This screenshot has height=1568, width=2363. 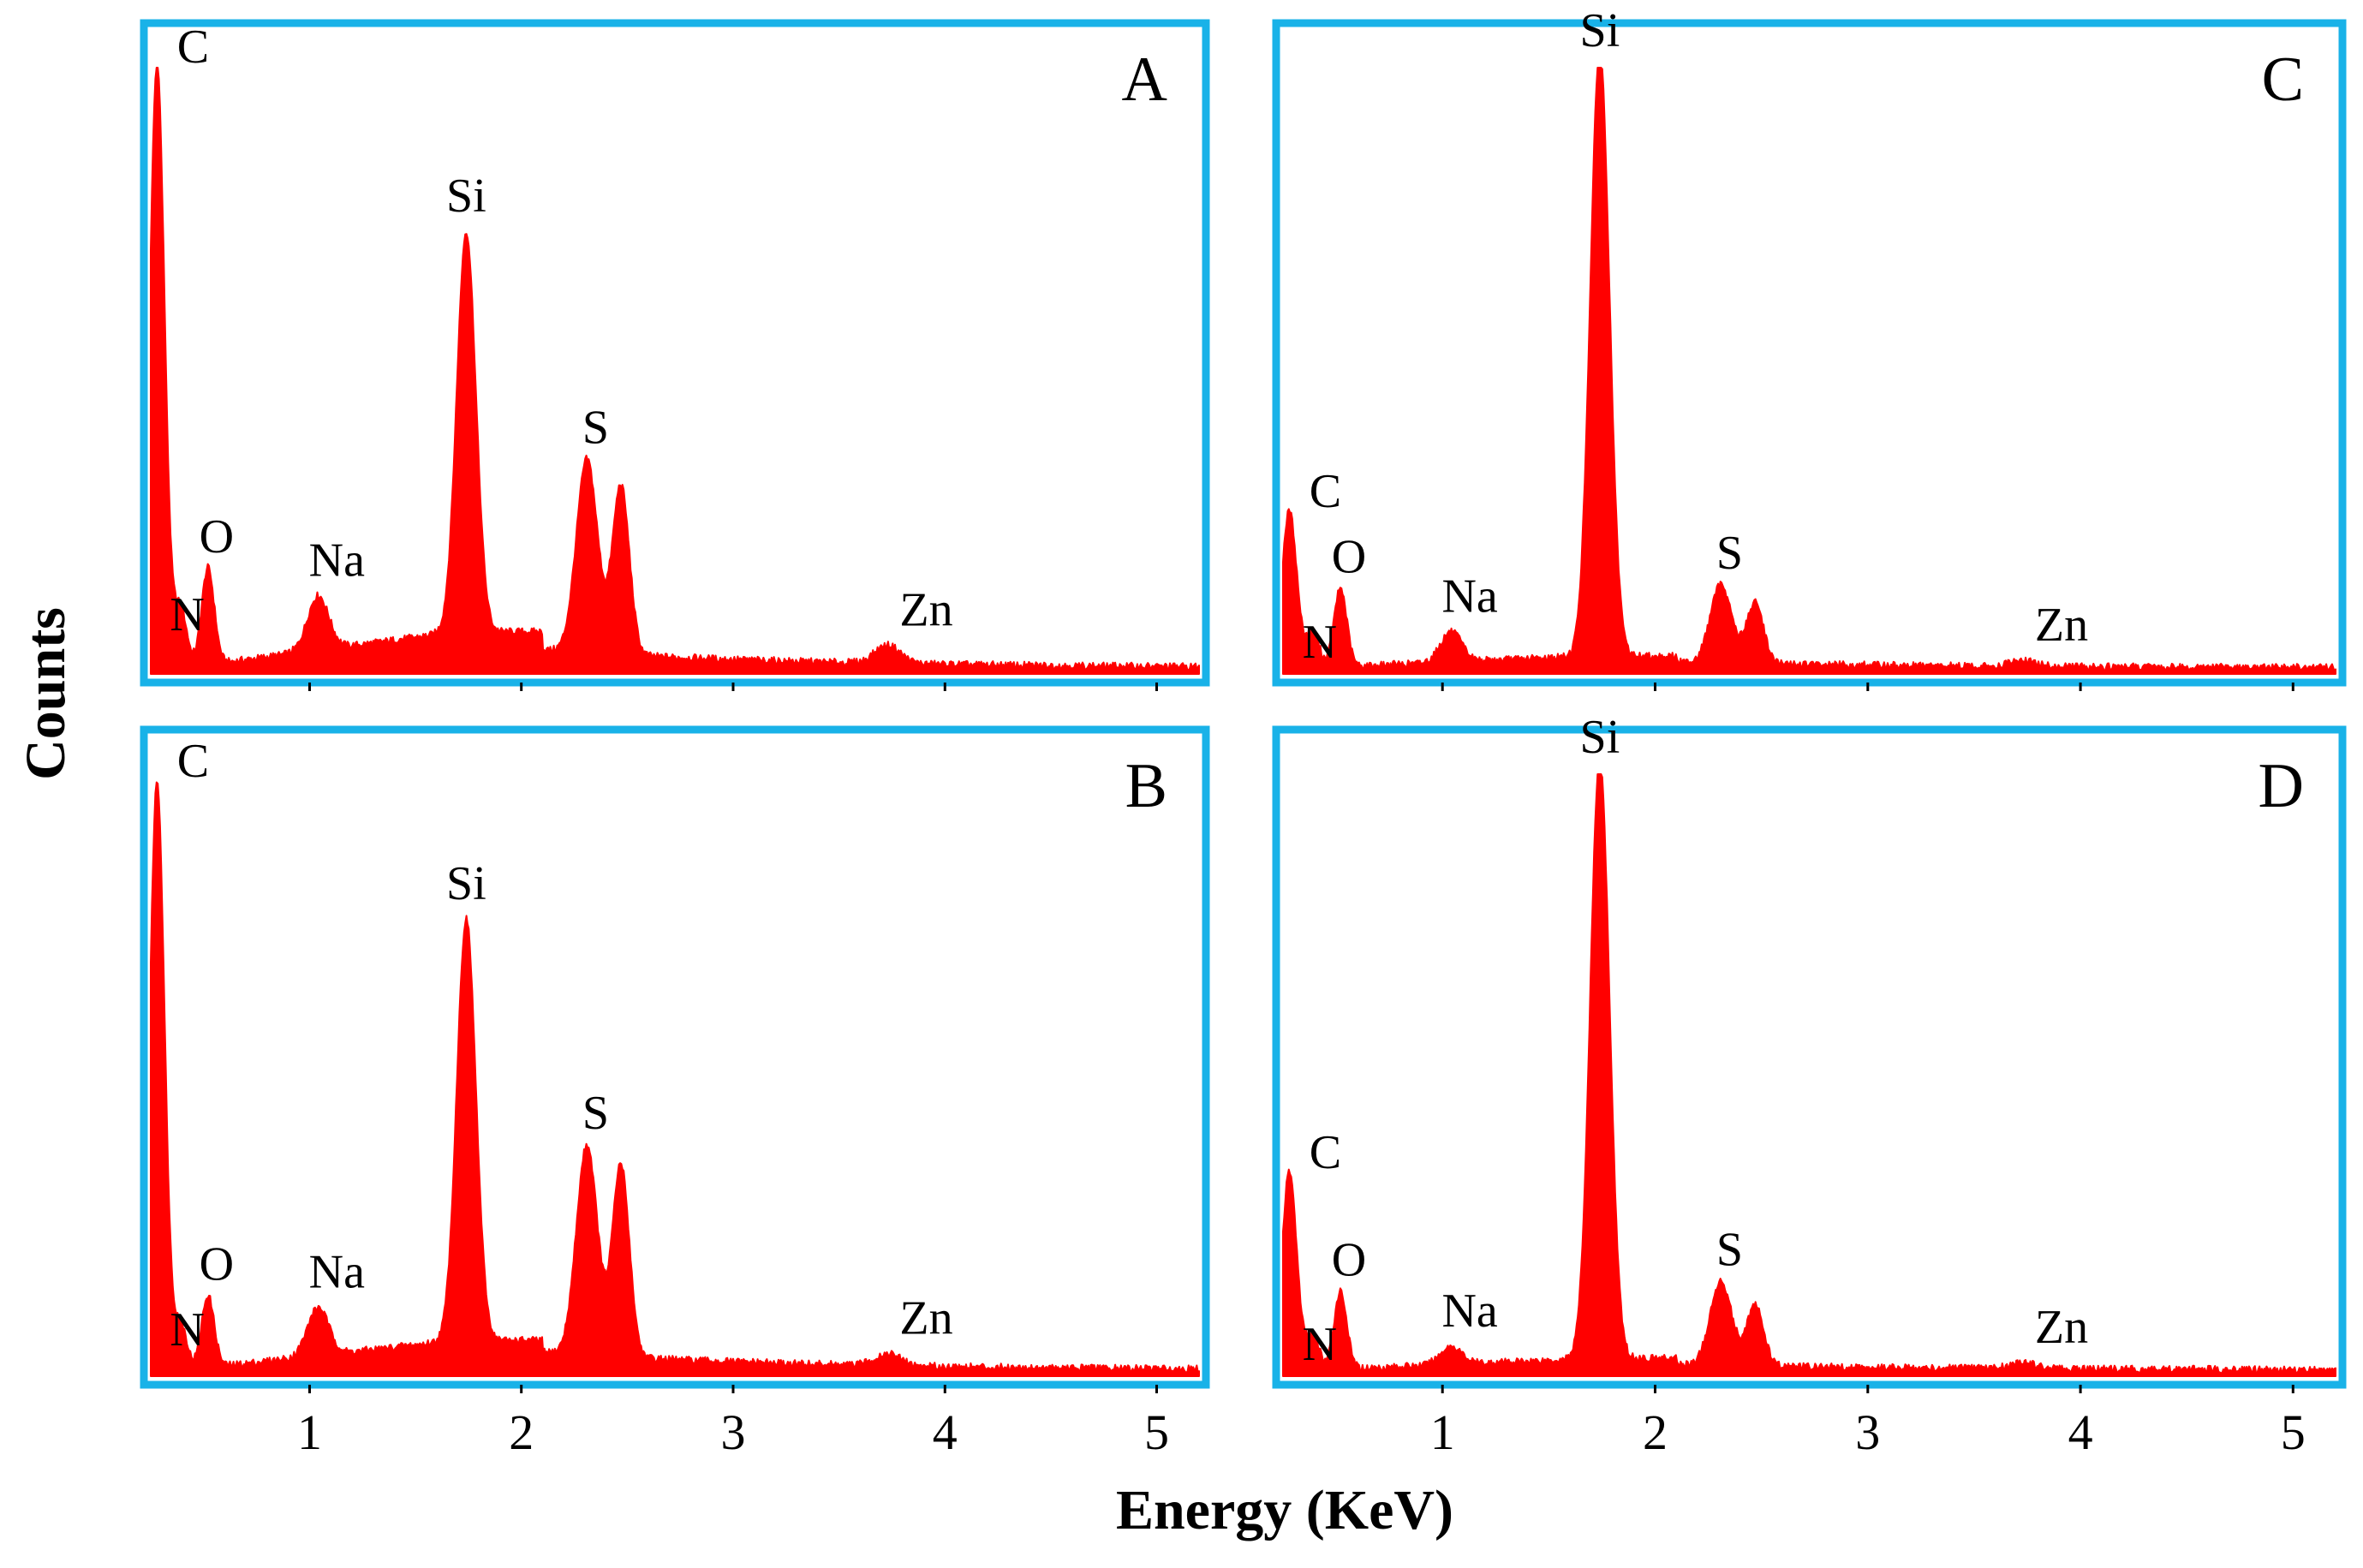 What do you see at coordinates (1146, 786) in the screenshot?
I see `panel-letter: B` at bounding box center [1146, 786].